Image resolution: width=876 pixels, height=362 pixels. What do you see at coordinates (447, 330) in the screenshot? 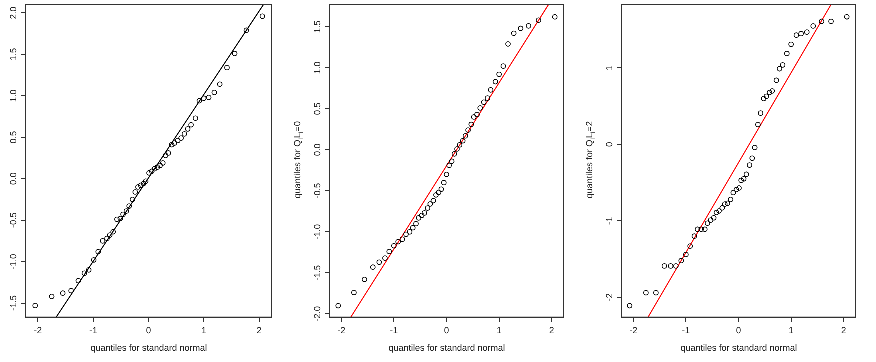
I see `x-tick-label: 0` at bounding box center [447, 330].